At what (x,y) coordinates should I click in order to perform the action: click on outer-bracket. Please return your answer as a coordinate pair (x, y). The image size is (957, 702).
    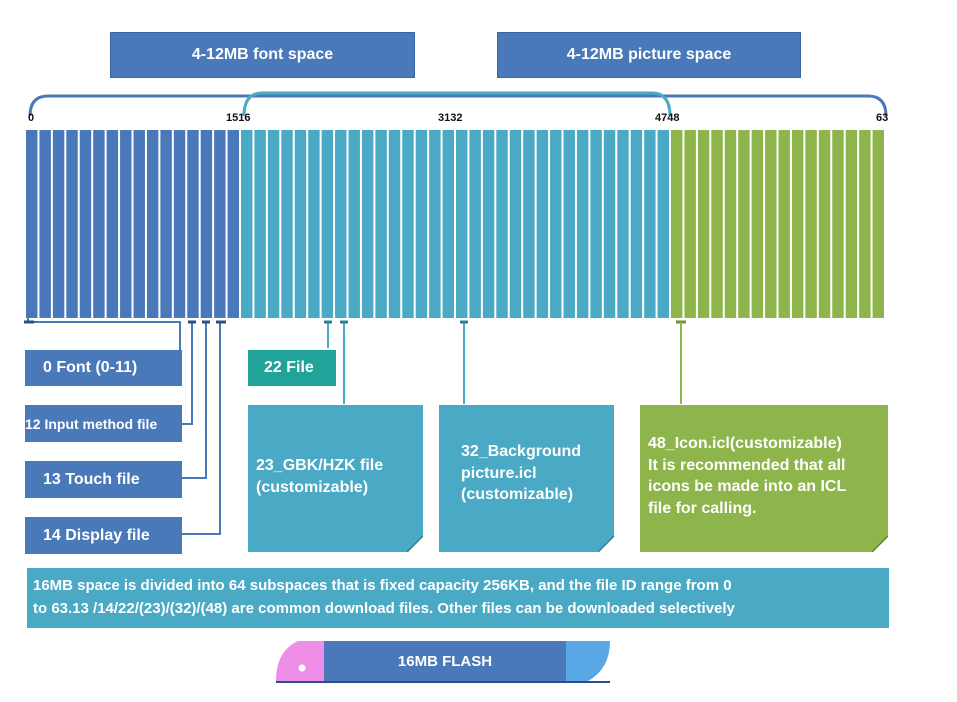
    Looking at the image, I should click on (458, 105).